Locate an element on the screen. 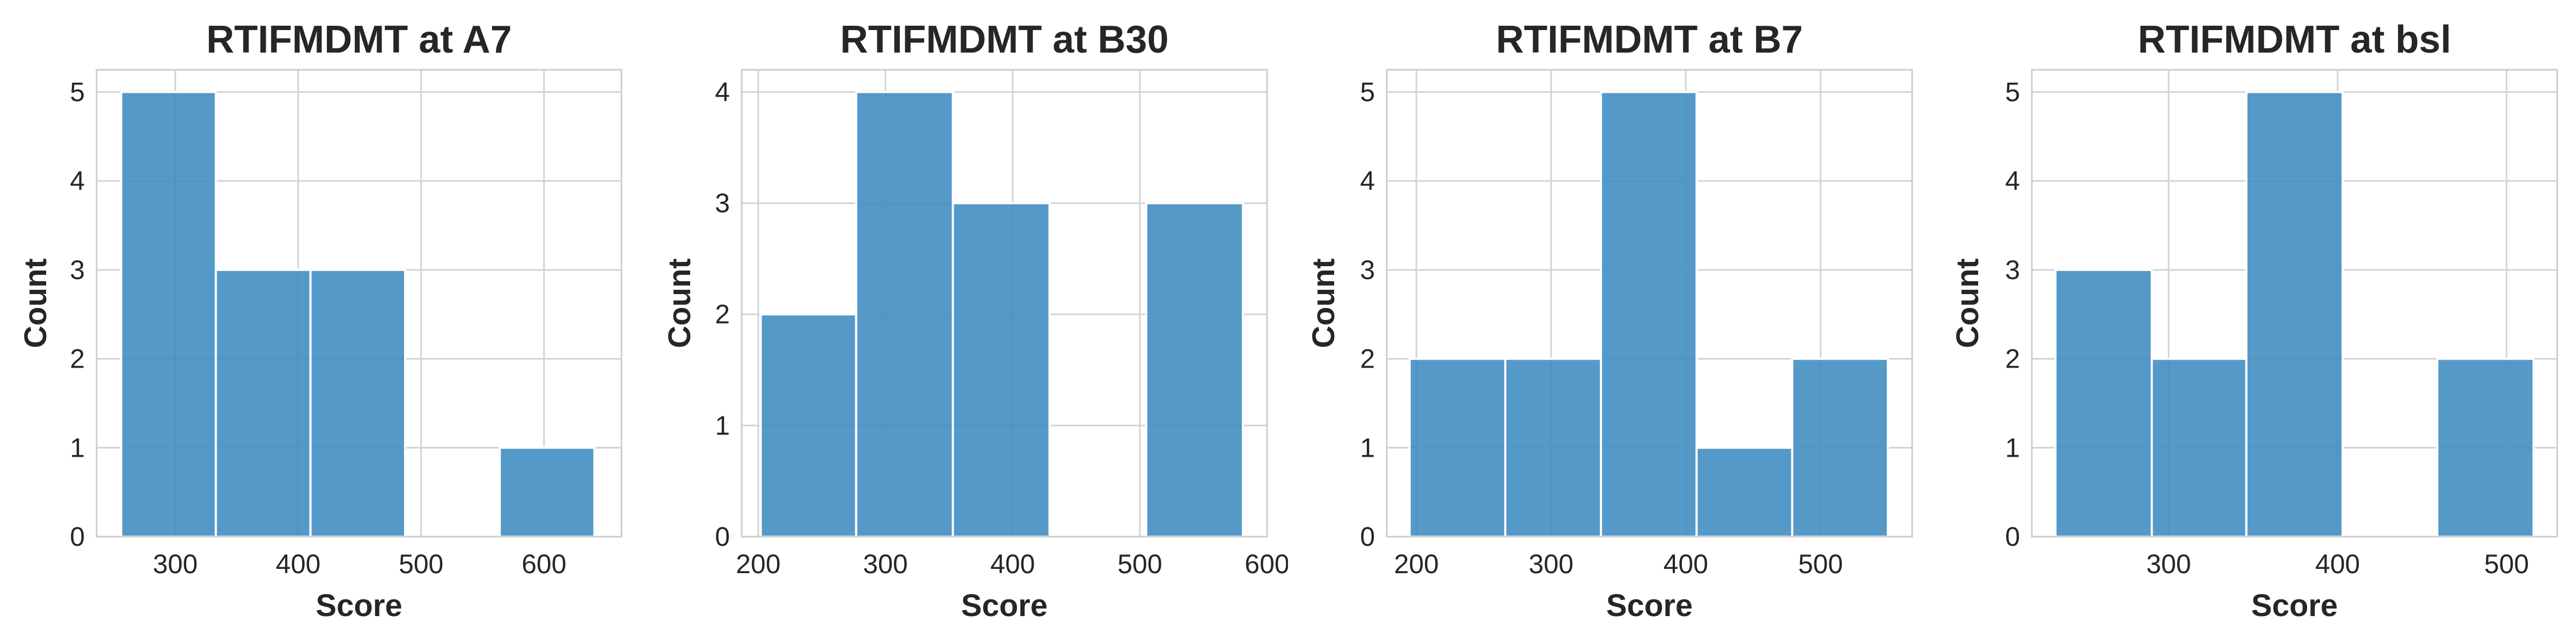  chart-title: RTIFMDMT at bsl is located at coordinates (2294, 39).